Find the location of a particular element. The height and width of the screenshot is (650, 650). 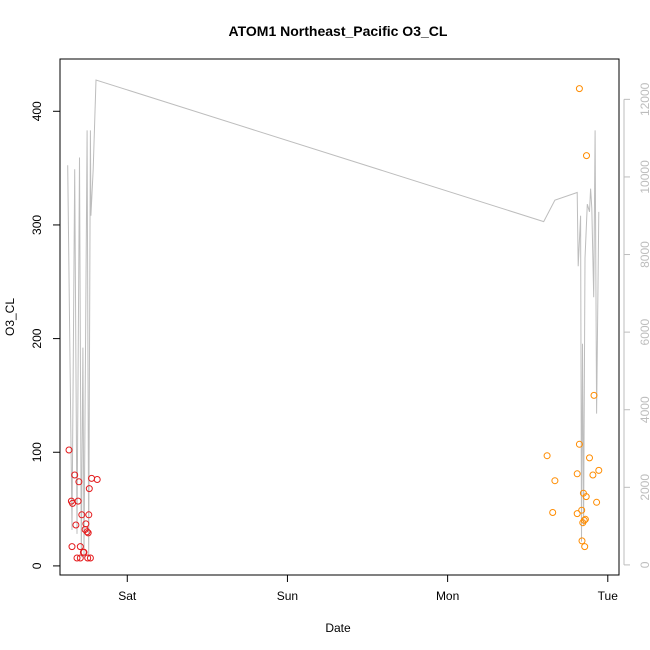

y-tick-label-left: 100 is located at coordinates (37, 452).